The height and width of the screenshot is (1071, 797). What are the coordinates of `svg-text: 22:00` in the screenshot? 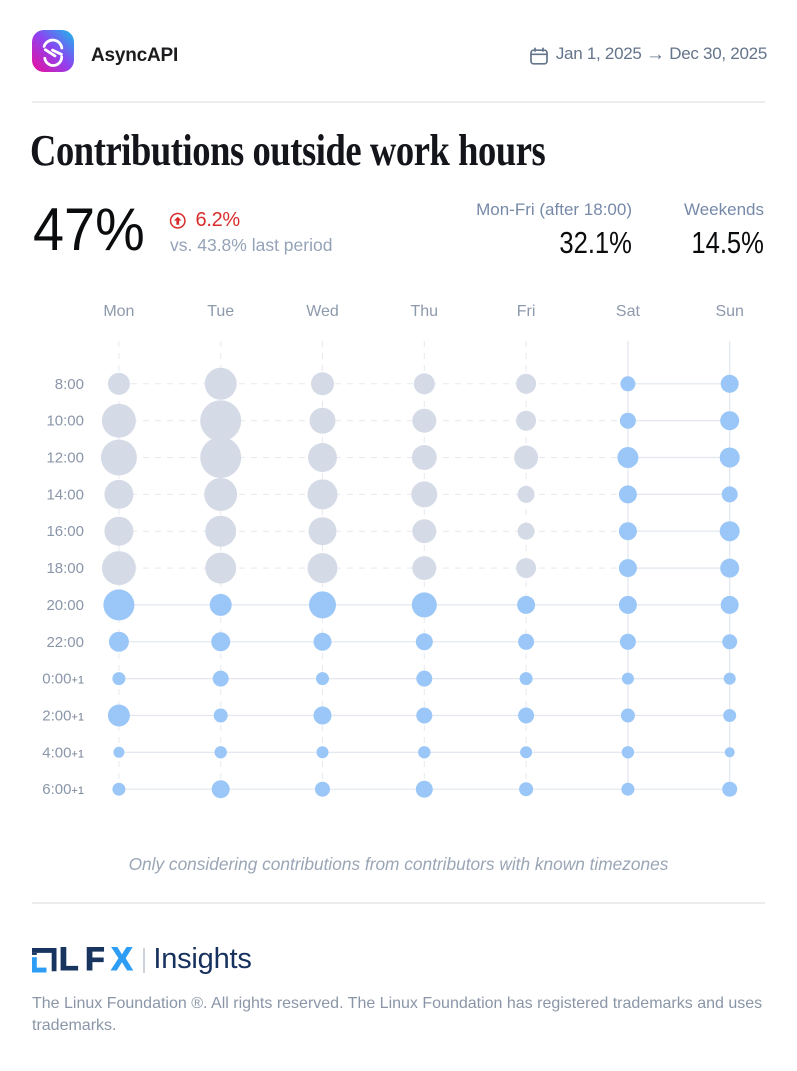 It's located at (65, 642).